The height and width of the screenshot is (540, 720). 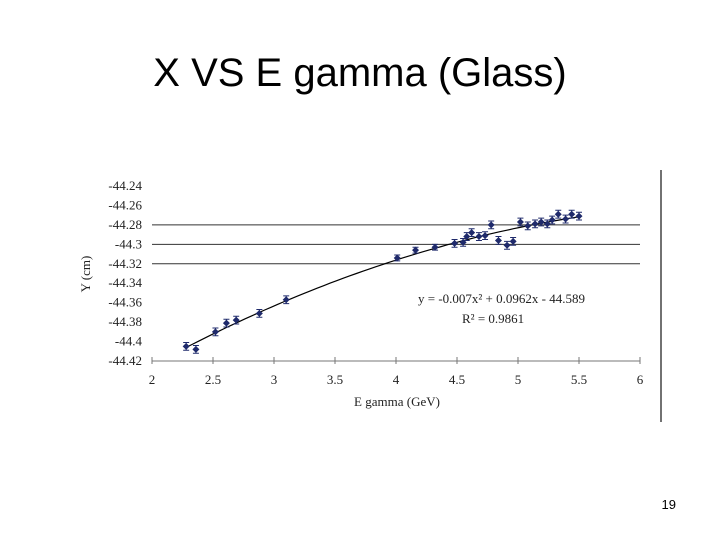 I want to click on x-tick-label: 2.5, so click(x=213, y=379).